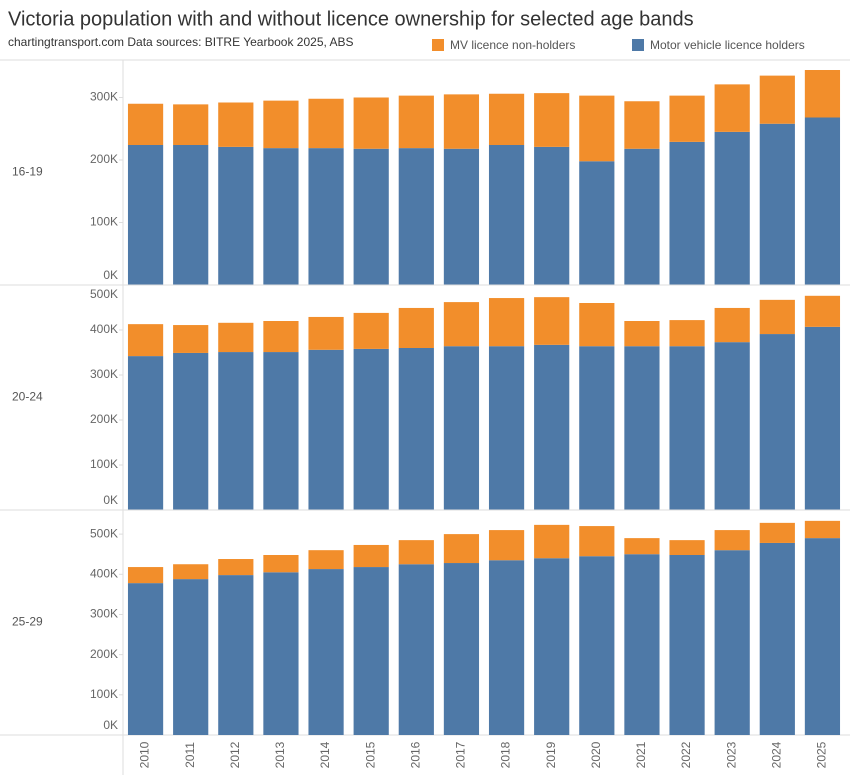  I want to click on x-tick-label: 2011, so click(190, 755).